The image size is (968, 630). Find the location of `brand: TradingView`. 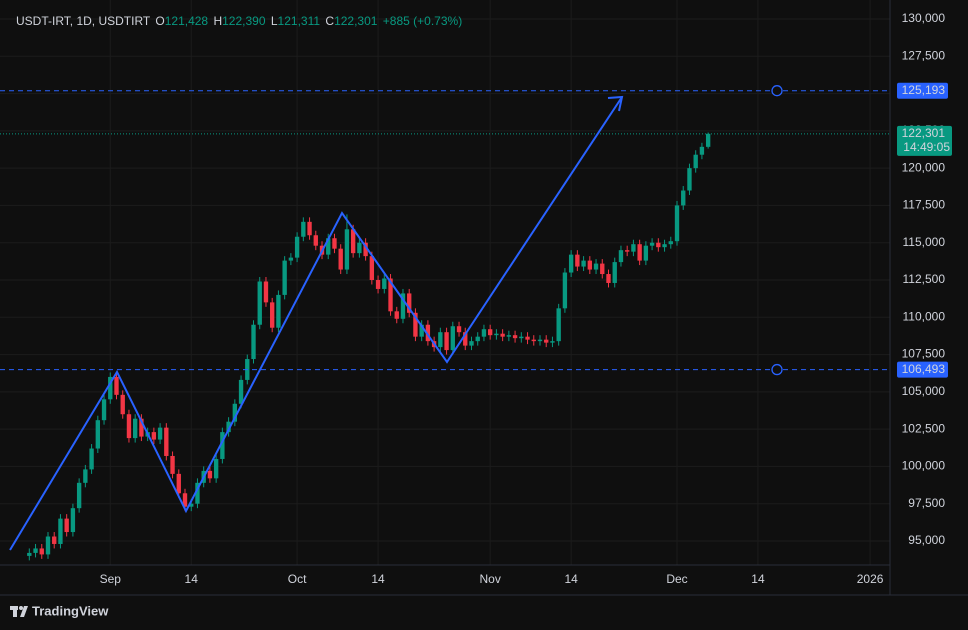

brand: TradingView is located at coordinates (70, 610).